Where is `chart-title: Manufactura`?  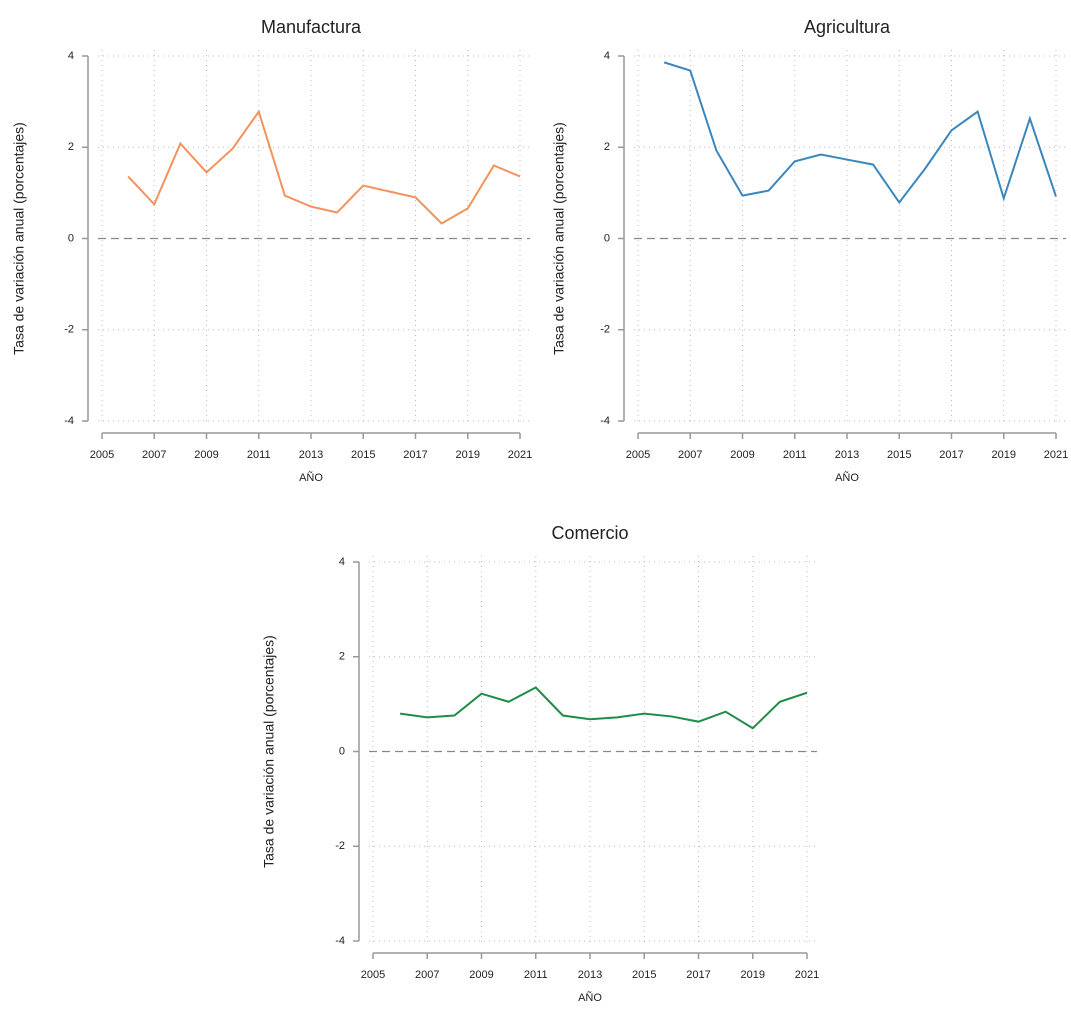
chart-title: Manufactura is located at coordinates (311, 27).